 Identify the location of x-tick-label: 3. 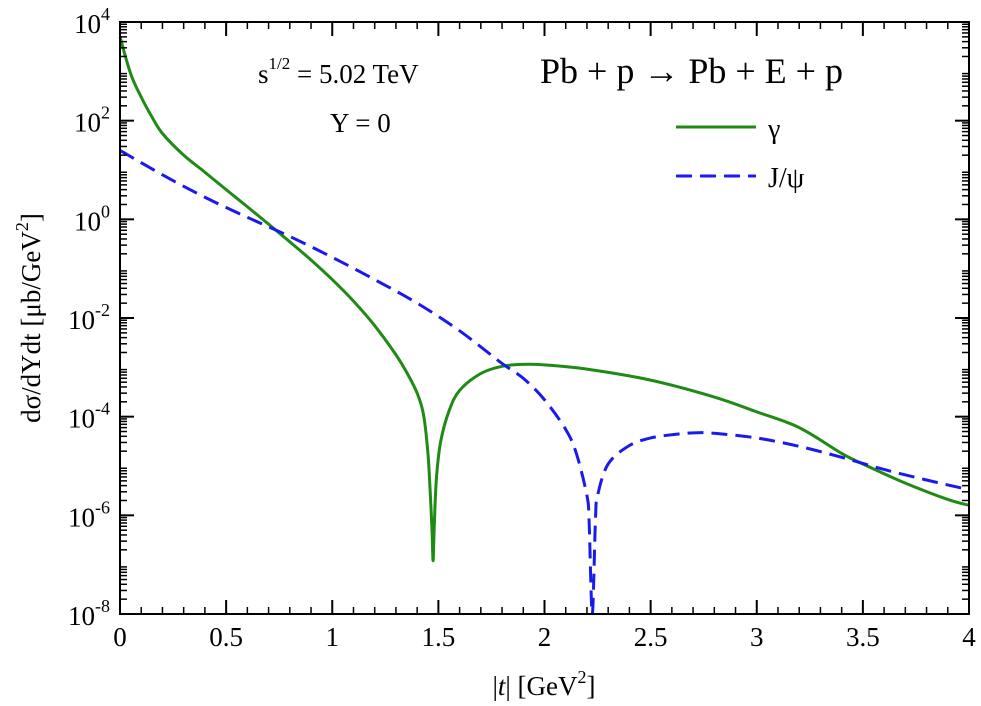
(757, 637).